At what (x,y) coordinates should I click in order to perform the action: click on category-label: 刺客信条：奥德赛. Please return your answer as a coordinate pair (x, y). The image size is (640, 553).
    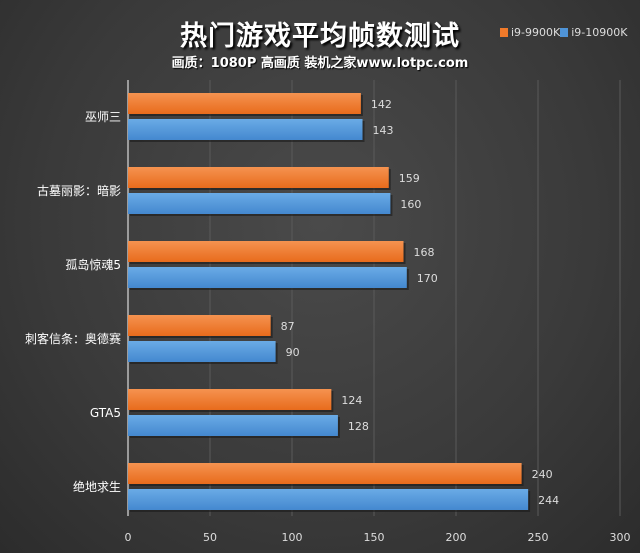
    Looking at the image, I should click on (73, 338).